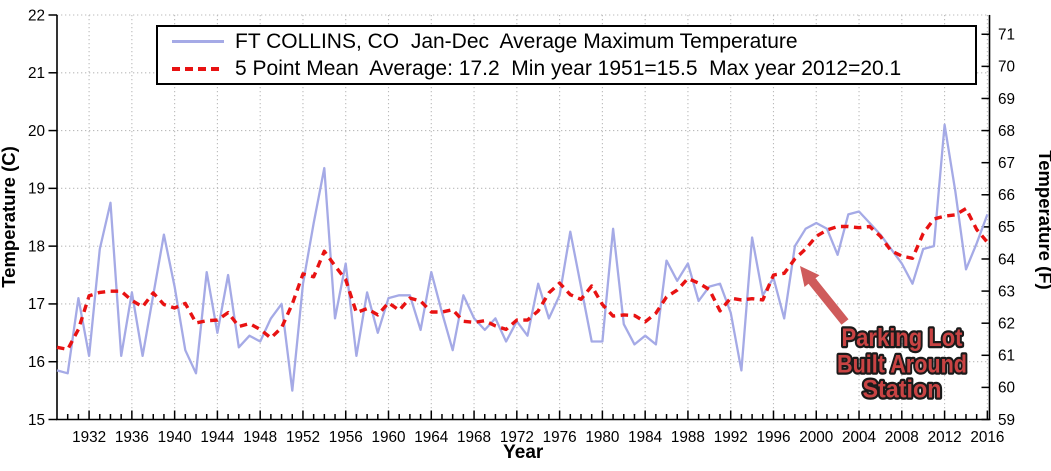 This screenshot has height=471, width=1051. Describe the element at coordinates (388, 437) in the screenshot. I see `year-tick-label: 1960` at that location.